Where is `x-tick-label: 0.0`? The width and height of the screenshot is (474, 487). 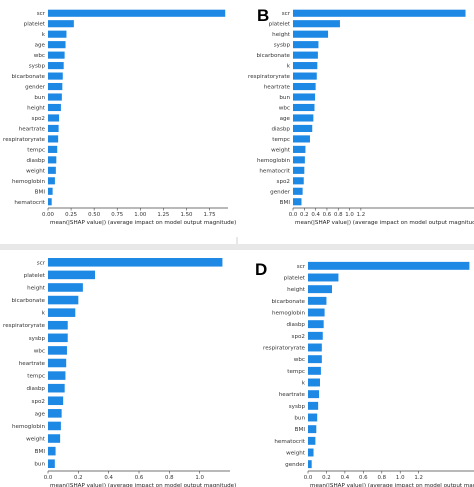 x-tick-label: 0.0 is located at coordinates (48, 478).